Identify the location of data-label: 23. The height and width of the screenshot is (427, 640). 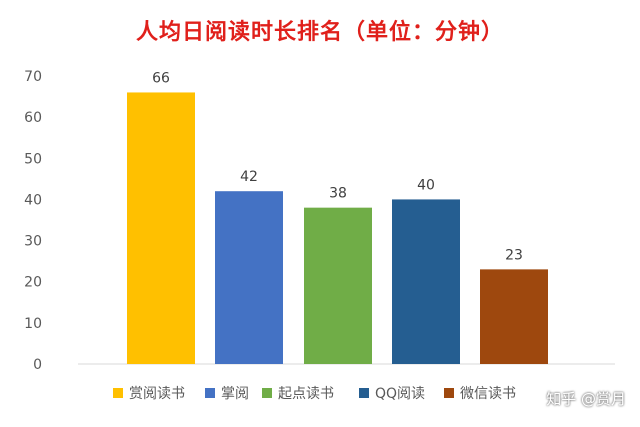
(514, 255).